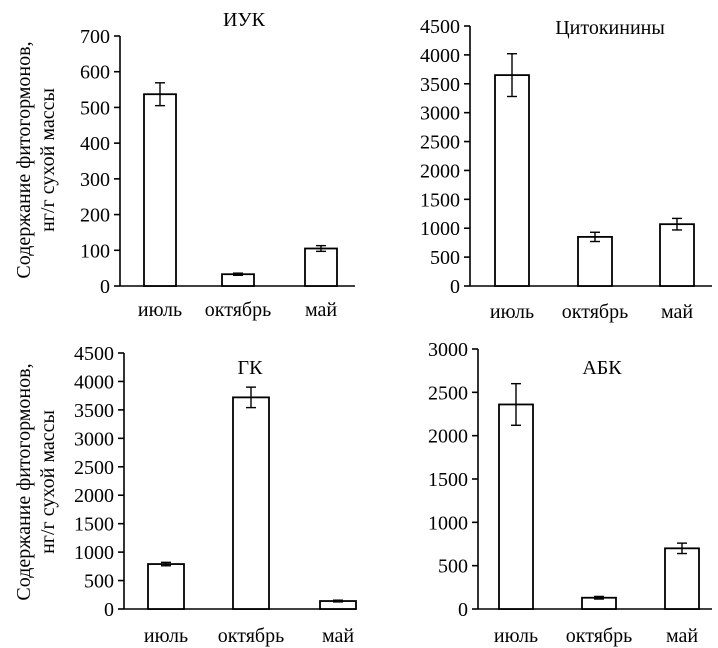 Image resolution: width=718 pixels, height=648 pixels. What do you see at coordinates (95, 216) in the screenshot?
I see `y-tick-label: 200` at bounding box center [95, 216].